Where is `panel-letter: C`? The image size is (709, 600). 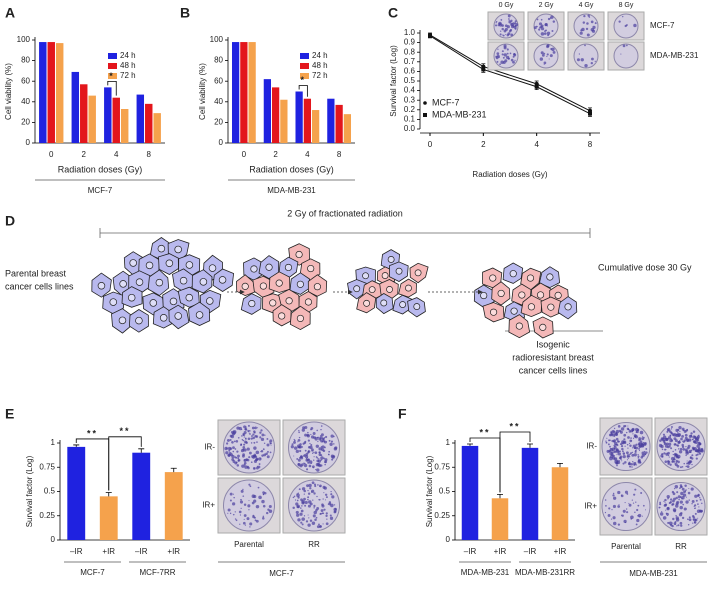
panel-letter: C is located at coordinates (393, 13).